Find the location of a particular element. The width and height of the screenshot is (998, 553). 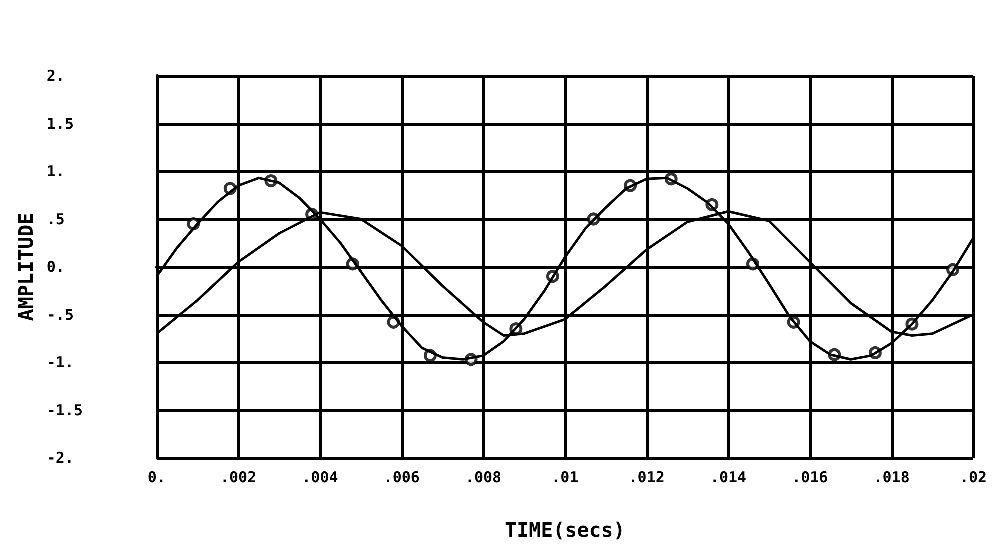

x-tick-label: .008 is located at coordinates (483, 477).